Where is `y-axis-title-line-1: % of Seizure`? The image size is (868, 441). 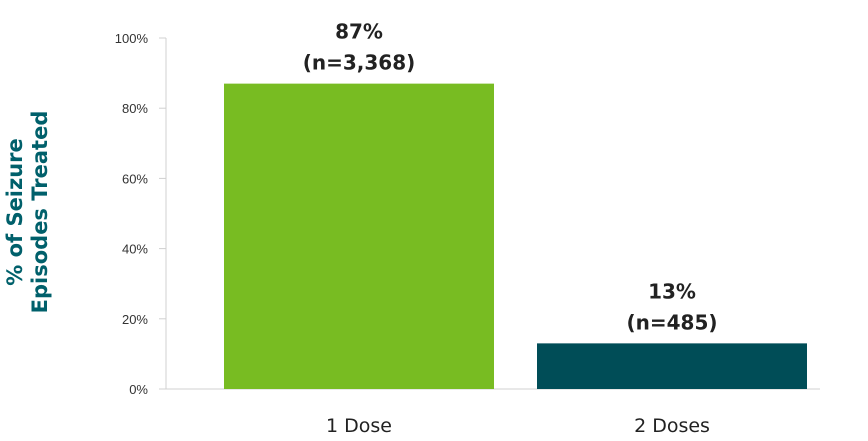 y-axis-title-line-1: % of Seizure is located at coordinates (15, 212).